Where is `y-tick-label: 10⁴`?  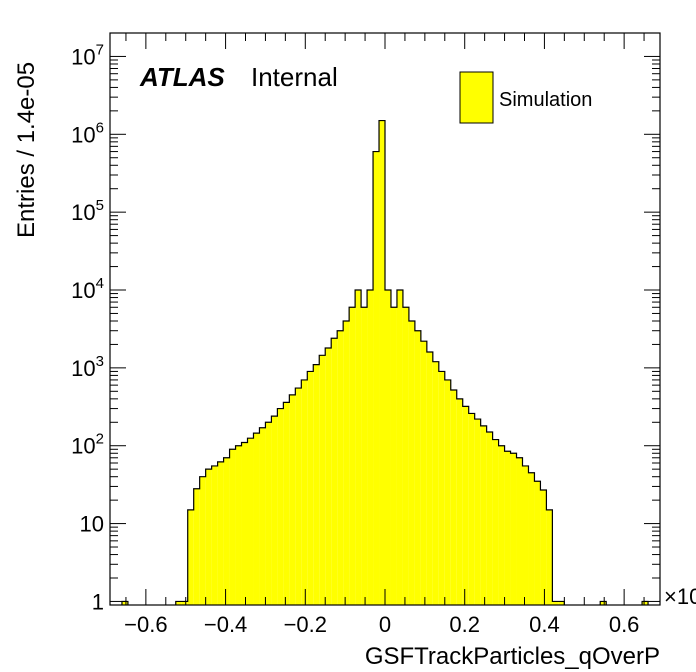 y-tick-label: 10⁴ is located at coordinates (87, 289).